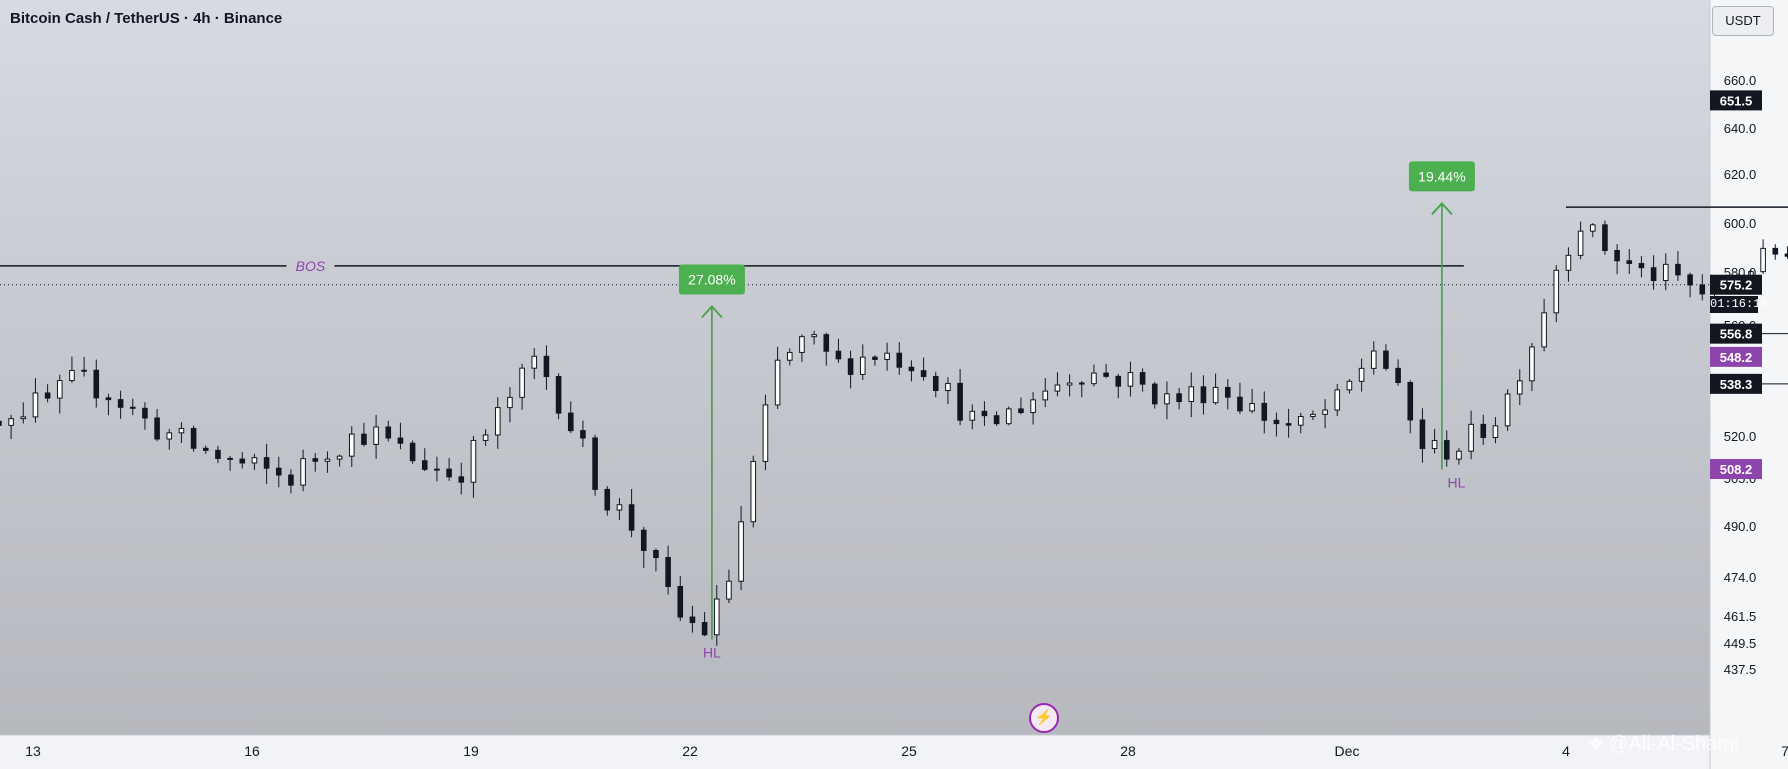  I want to click on bar-close-countdown: 01:16:15, so click(1739, 304).